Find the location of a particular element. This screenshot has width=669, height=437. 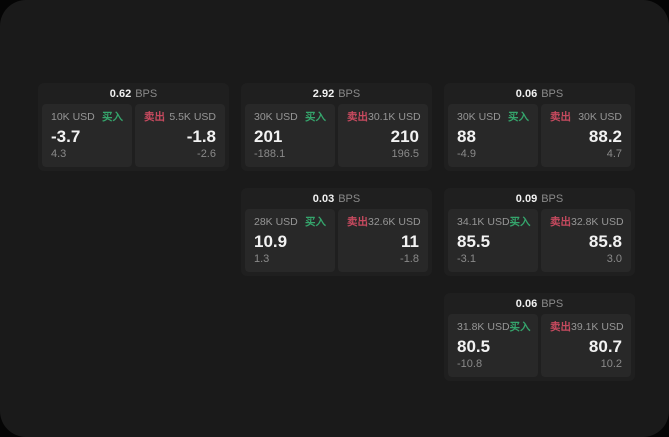

sell-panel: 卖出 30K USD 88.2 4.7 is located at coordinates (586, 135).